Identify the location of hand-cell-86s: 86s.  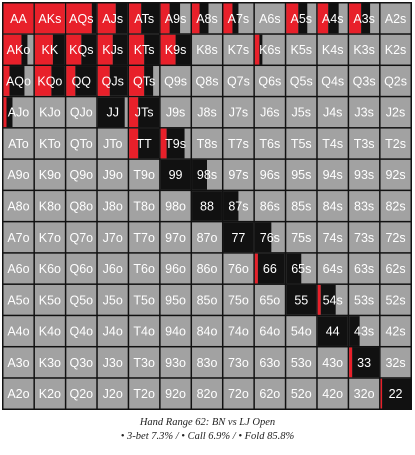
(269, 206).